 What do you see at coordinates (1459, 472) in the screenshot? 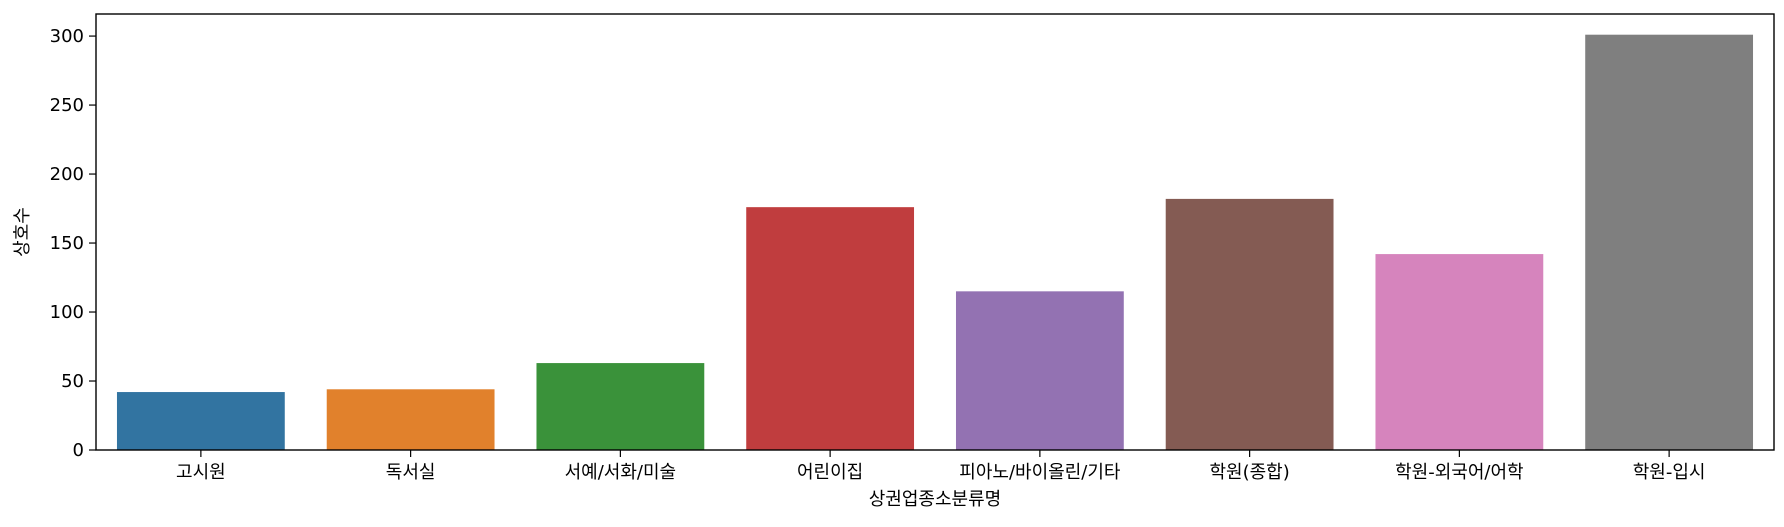
I see `x-tick-label: 학원-외국어/어학` at bounding box center [1459, 472].